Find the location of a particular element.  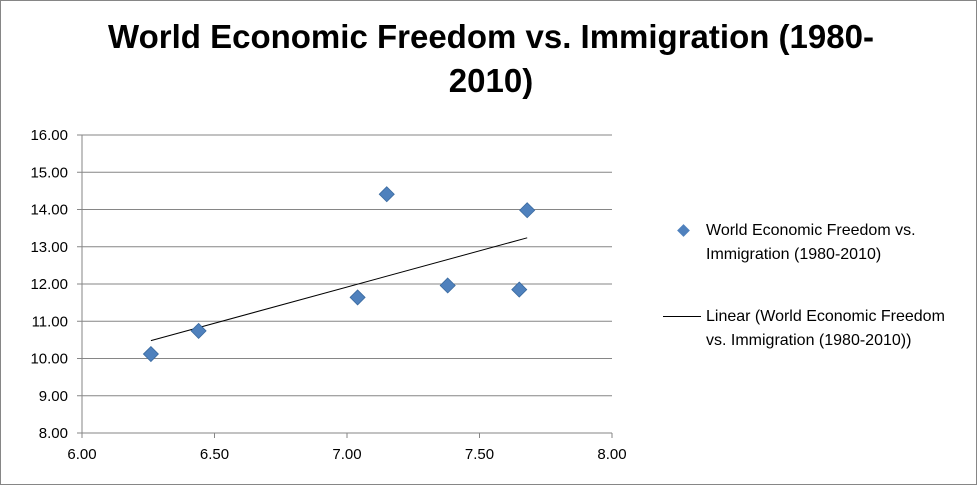

diamond-marker-icon is located at coordinates (683, 230).